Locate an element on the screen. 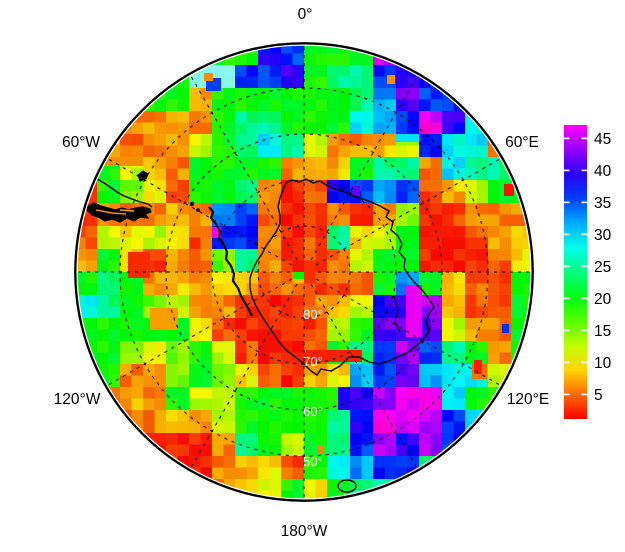  svg-text: 80° is located at coordinates (313, 314).